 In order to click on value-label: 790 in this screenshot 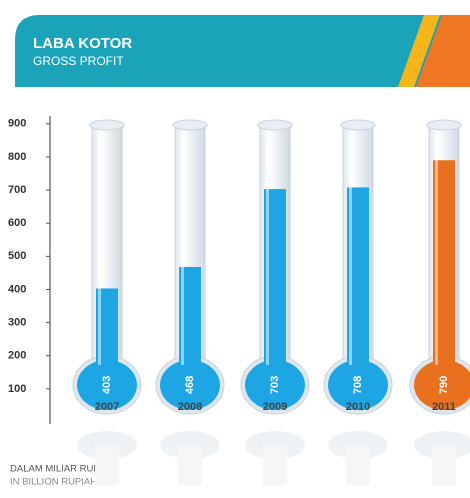, I will do `click(444, 385)`.